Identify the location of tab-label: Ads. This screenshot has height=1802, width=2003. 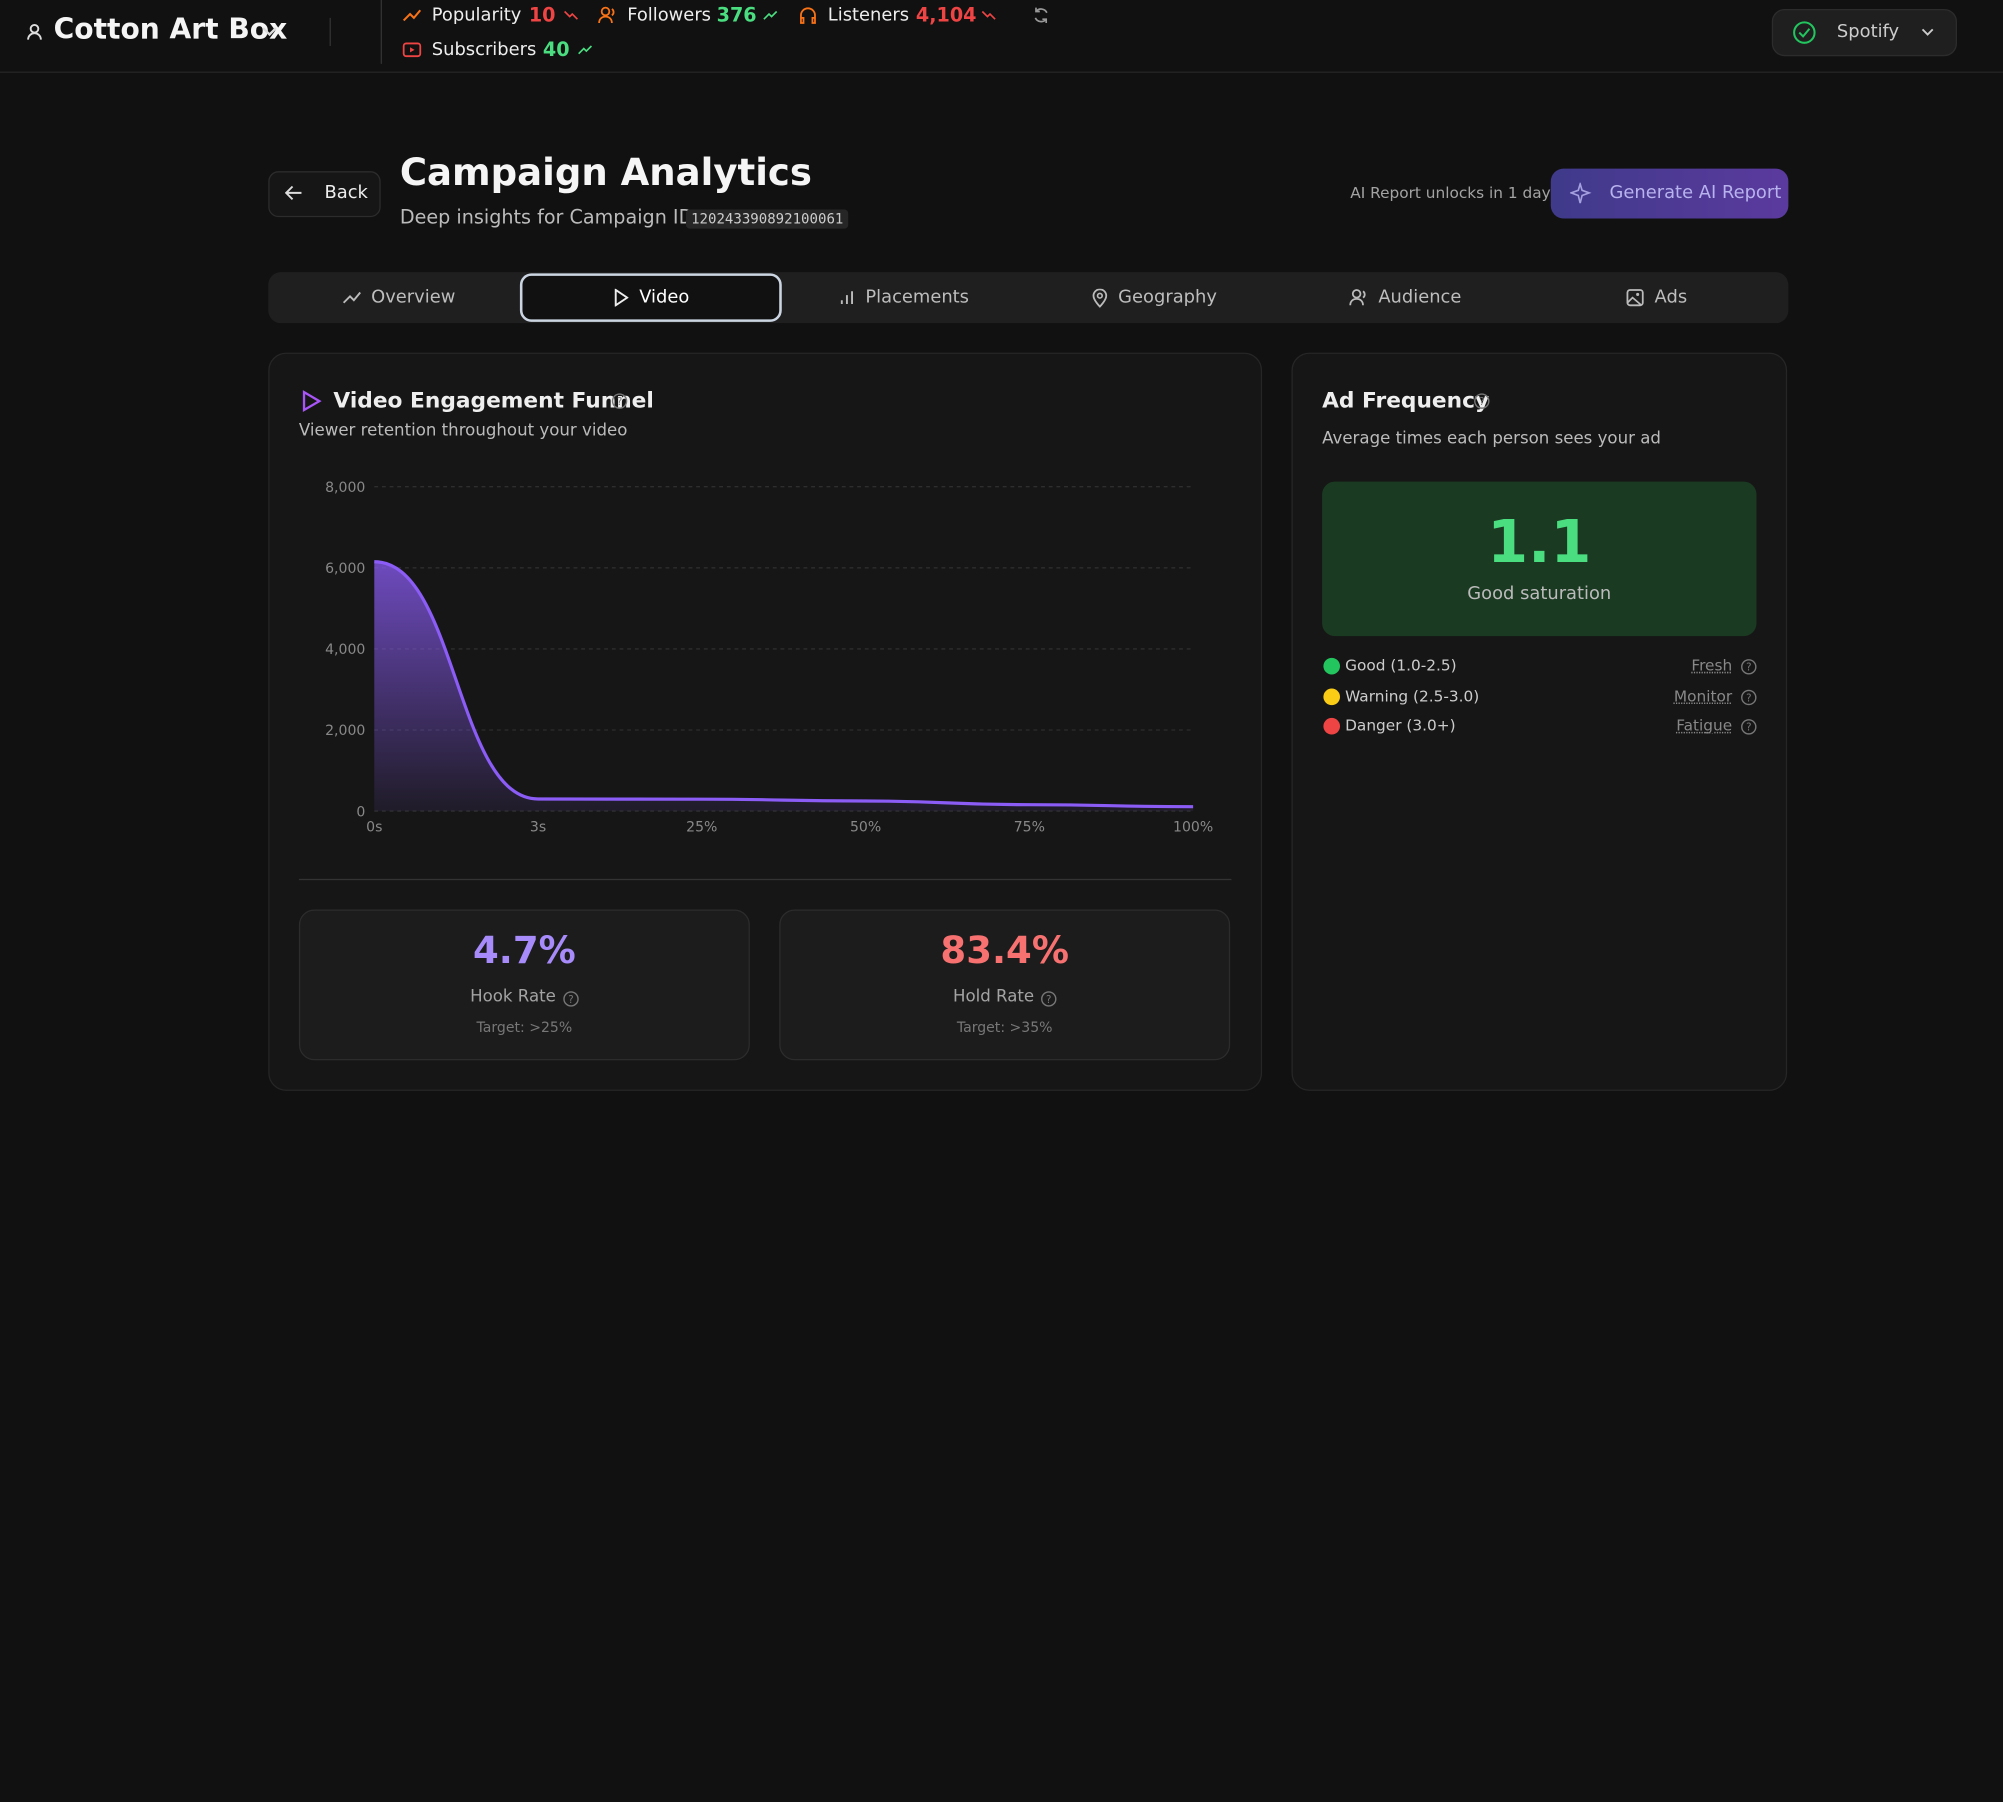
(1671, 297).